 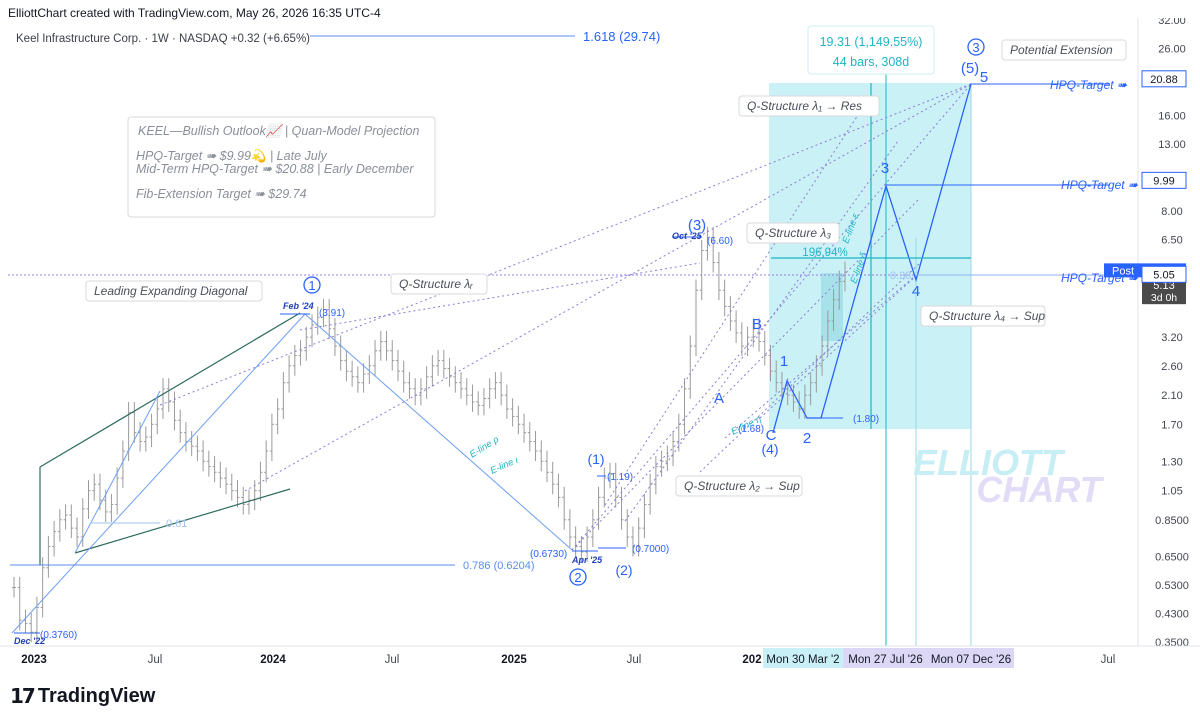 I want to click on tradingview-logo-icon: 17, so click(x=23, y=696).